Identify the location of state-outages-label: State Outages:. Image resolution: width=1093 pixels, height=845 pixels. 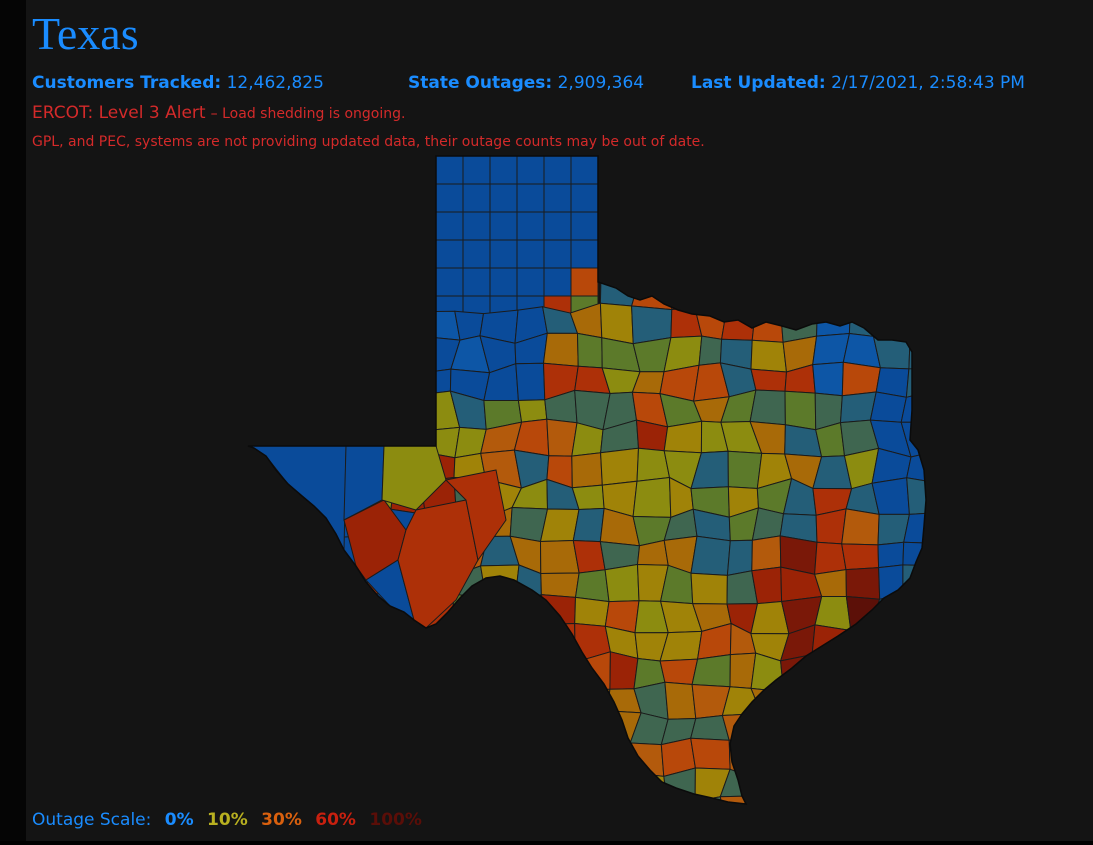
(480, 83).